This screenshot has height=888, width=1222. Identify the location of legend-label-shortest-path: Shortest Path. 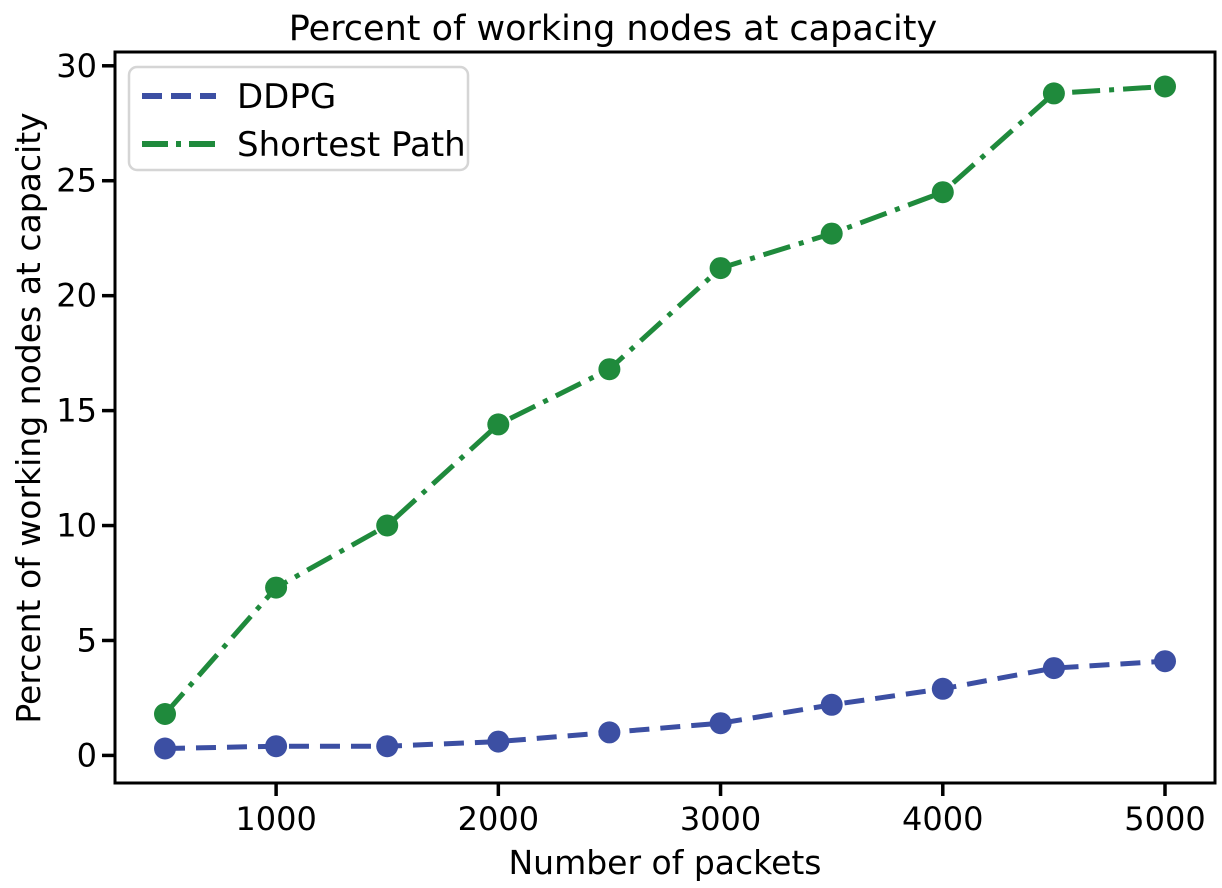
(351, 145).